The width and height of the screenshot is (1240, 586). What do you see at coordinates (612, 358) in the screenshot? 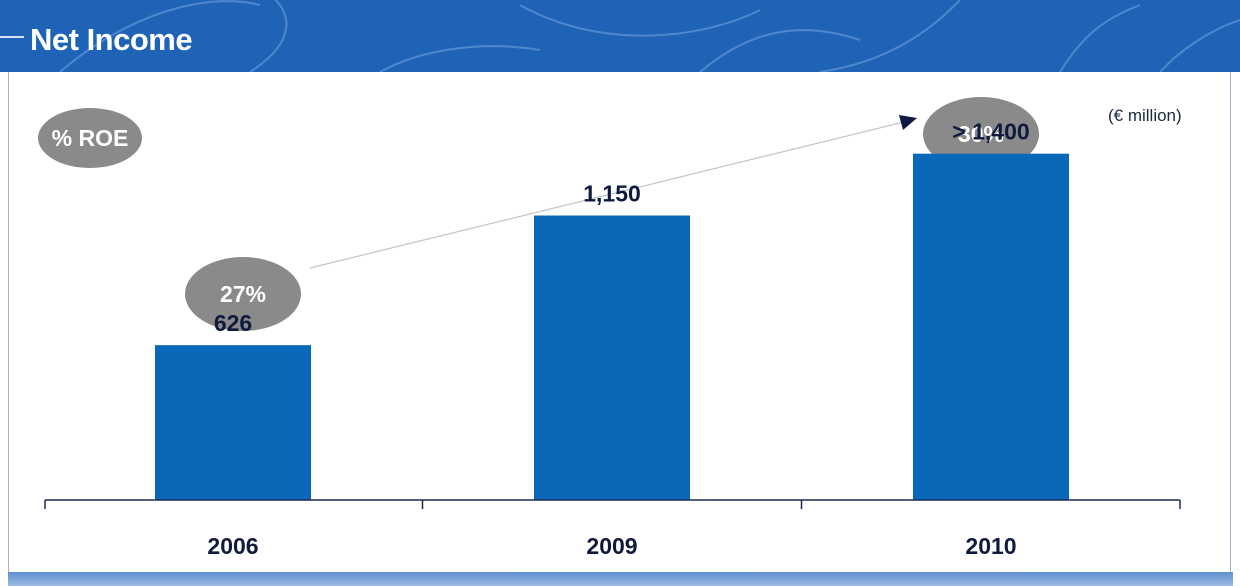
I see `bar-2009` at bounding box center [612, 358].